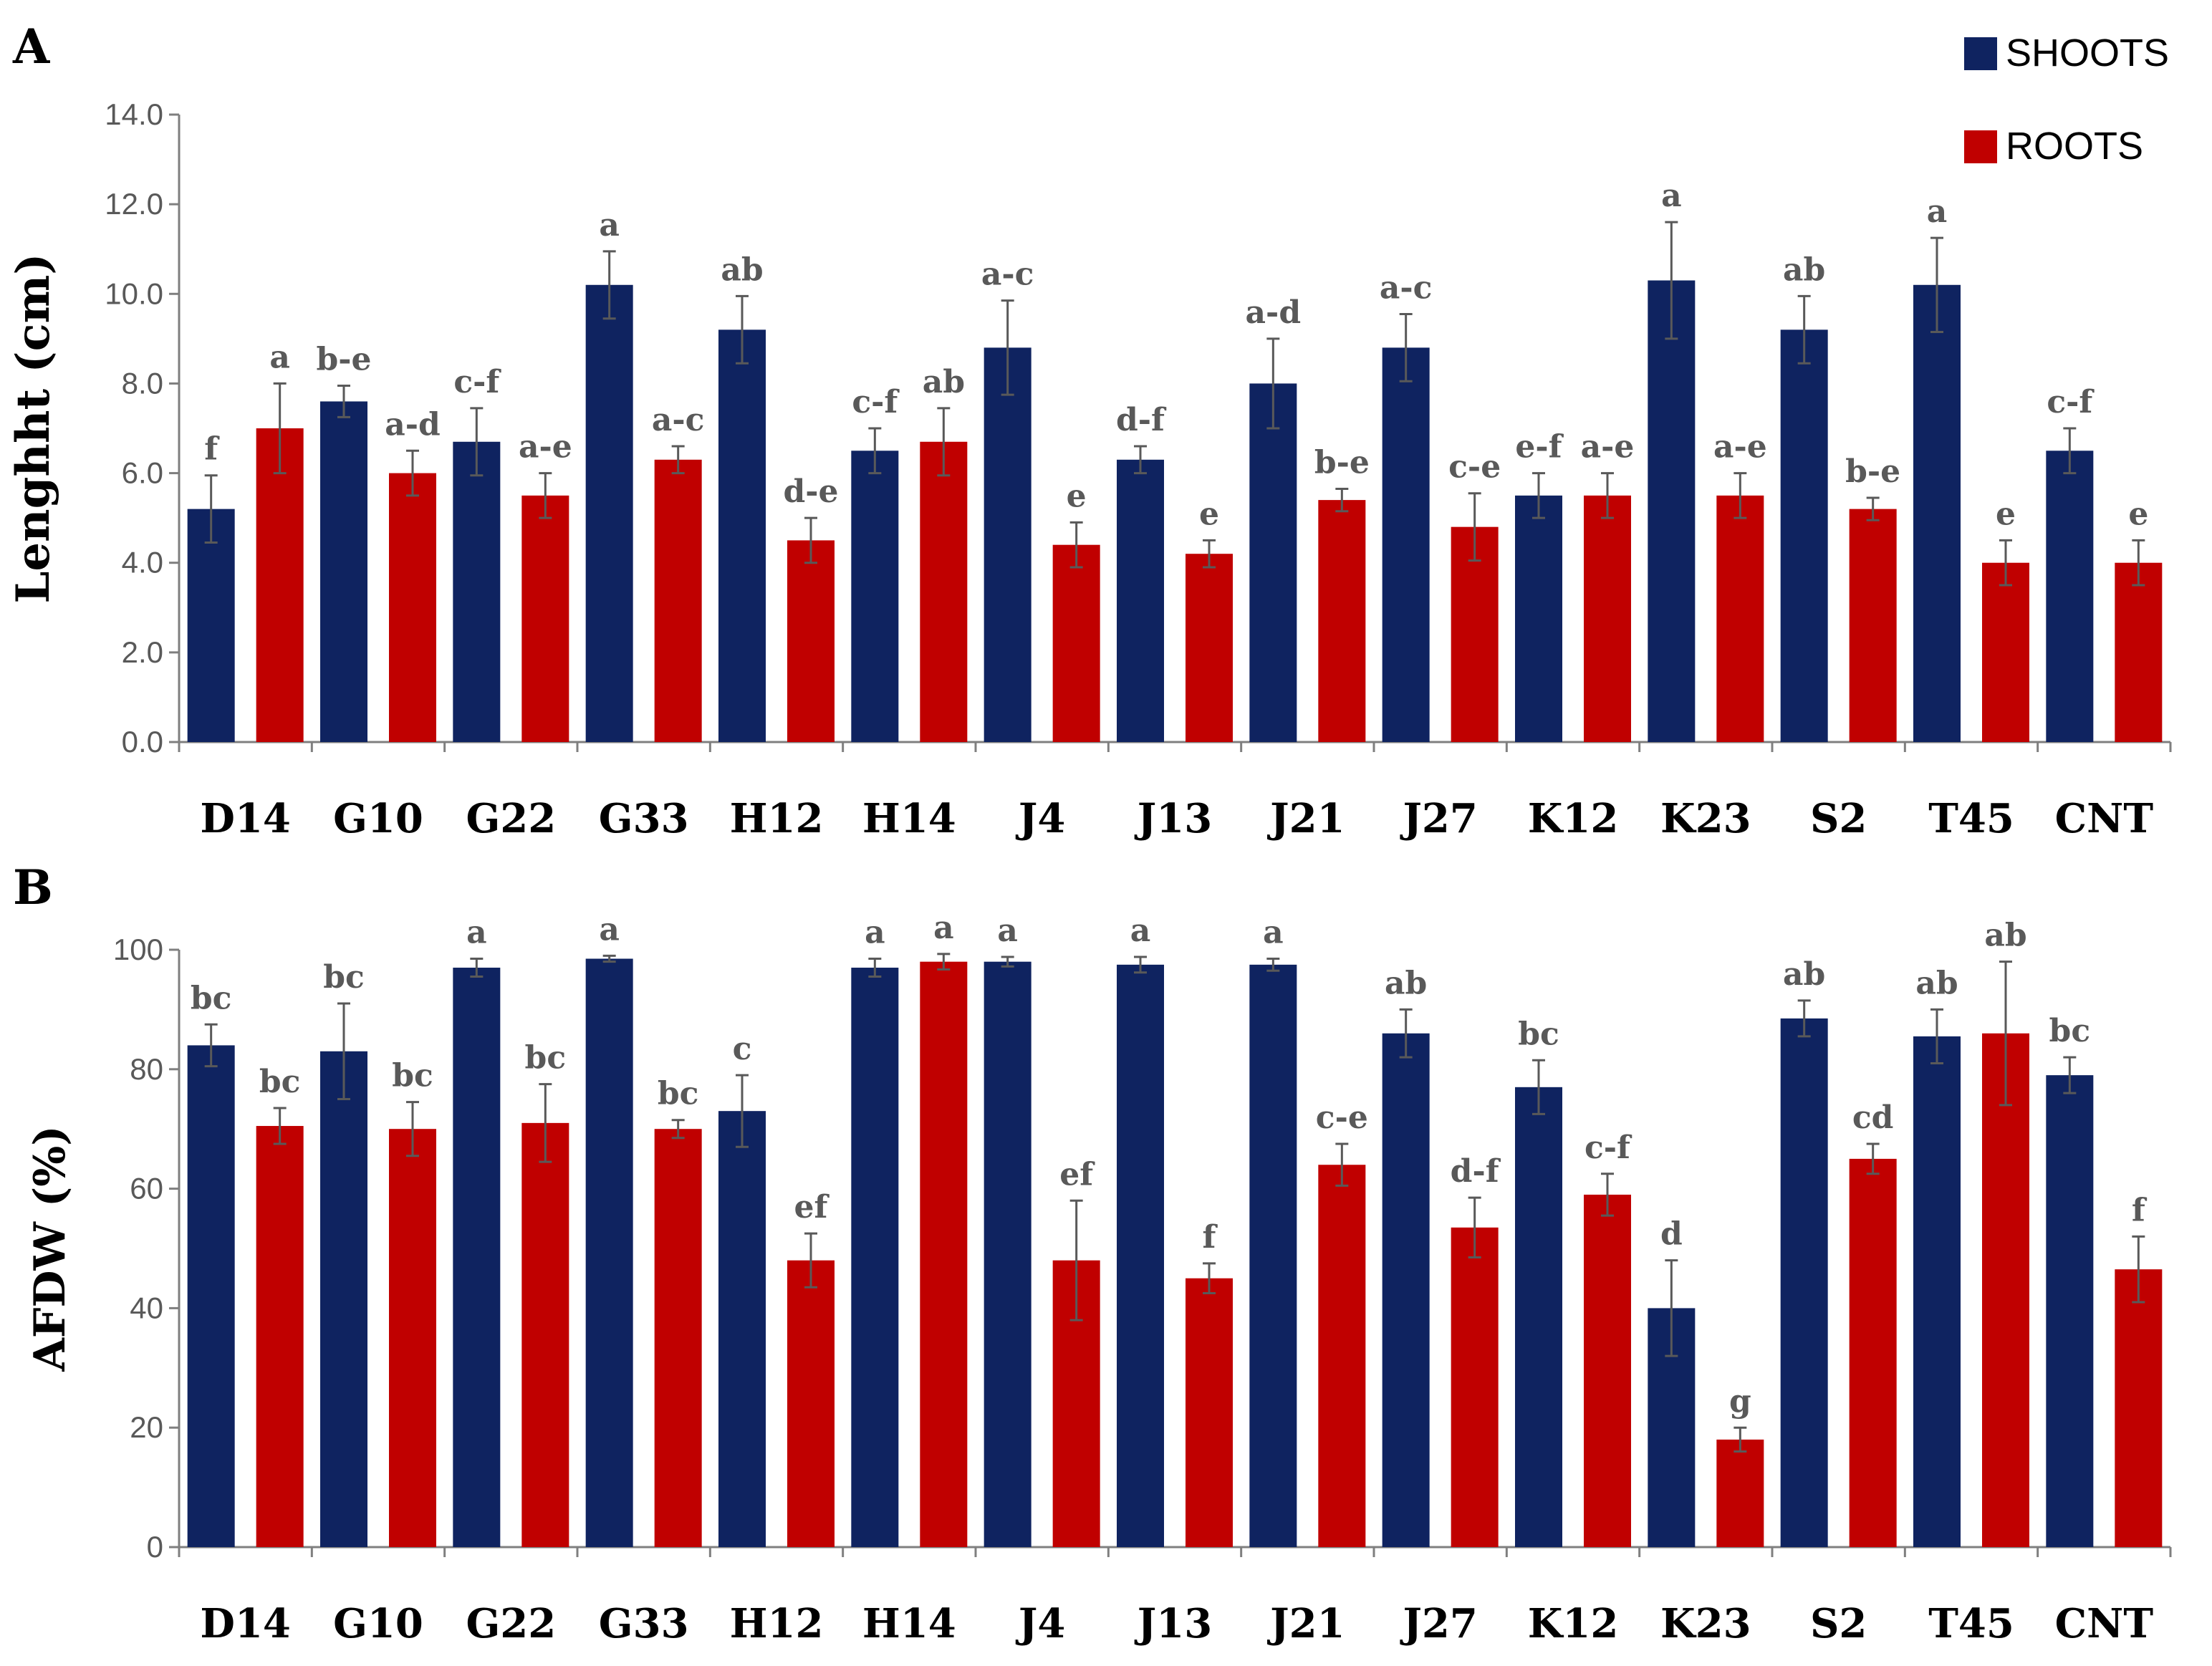 Image resolution: width=2212 pixels, height=1666 pixels. I want to click on y-tick-label: 12.0, so click(134, 204).